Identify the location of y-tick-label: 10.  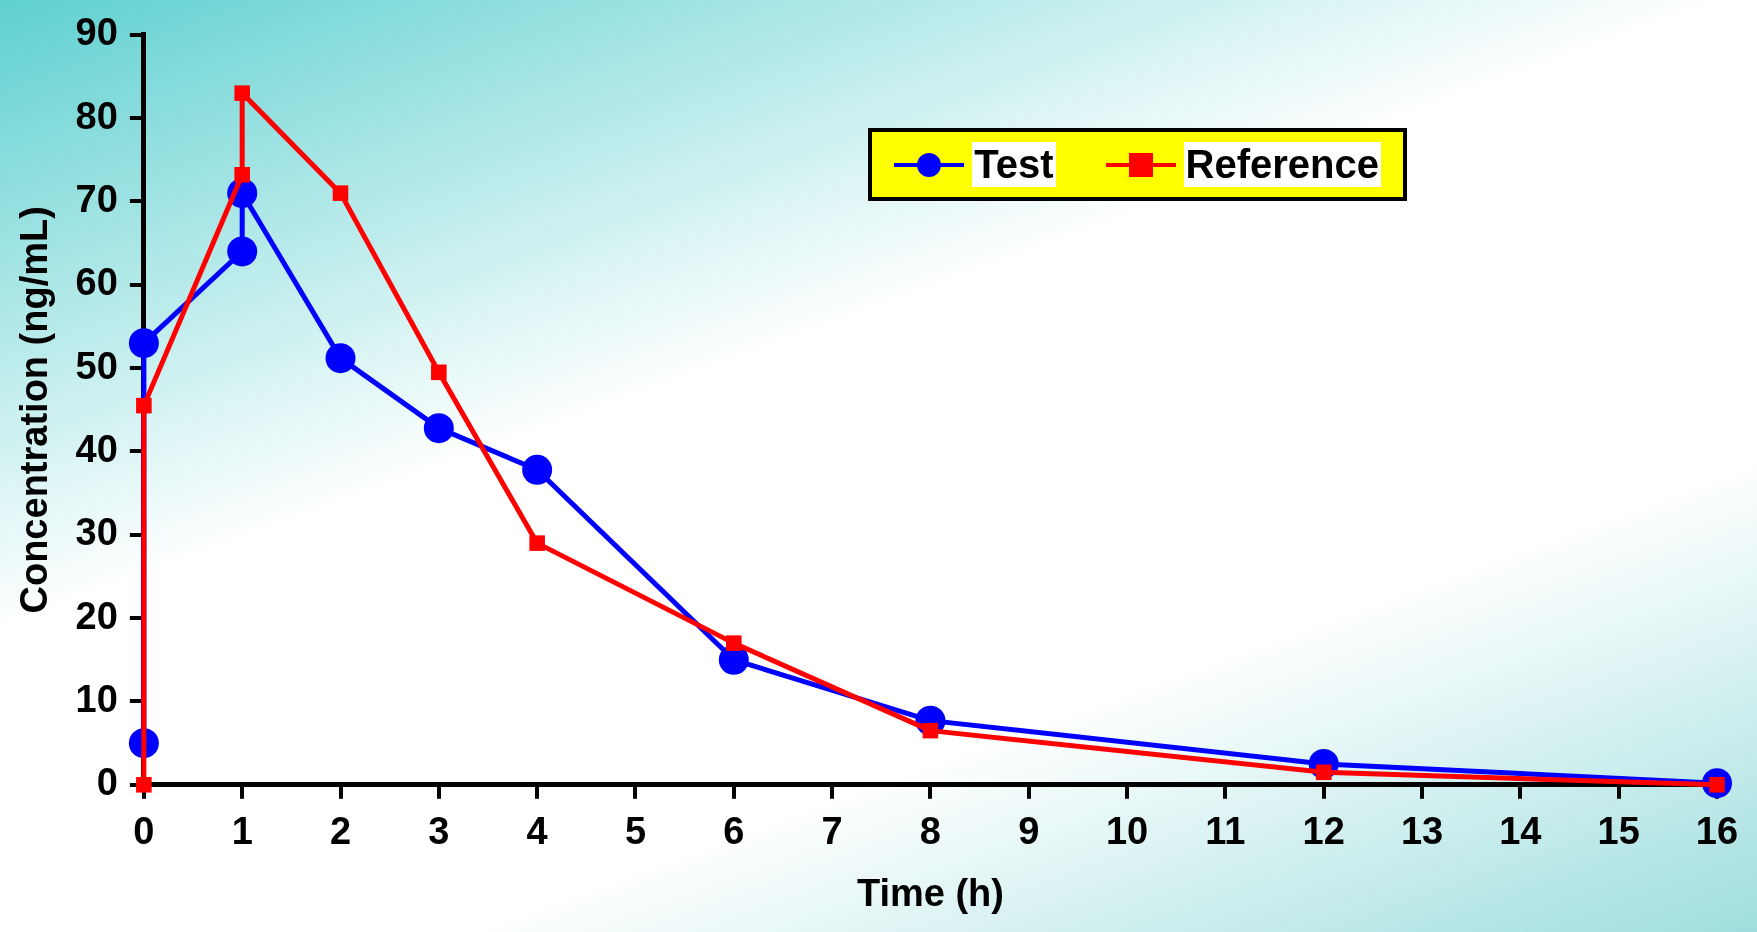
(96, 698).